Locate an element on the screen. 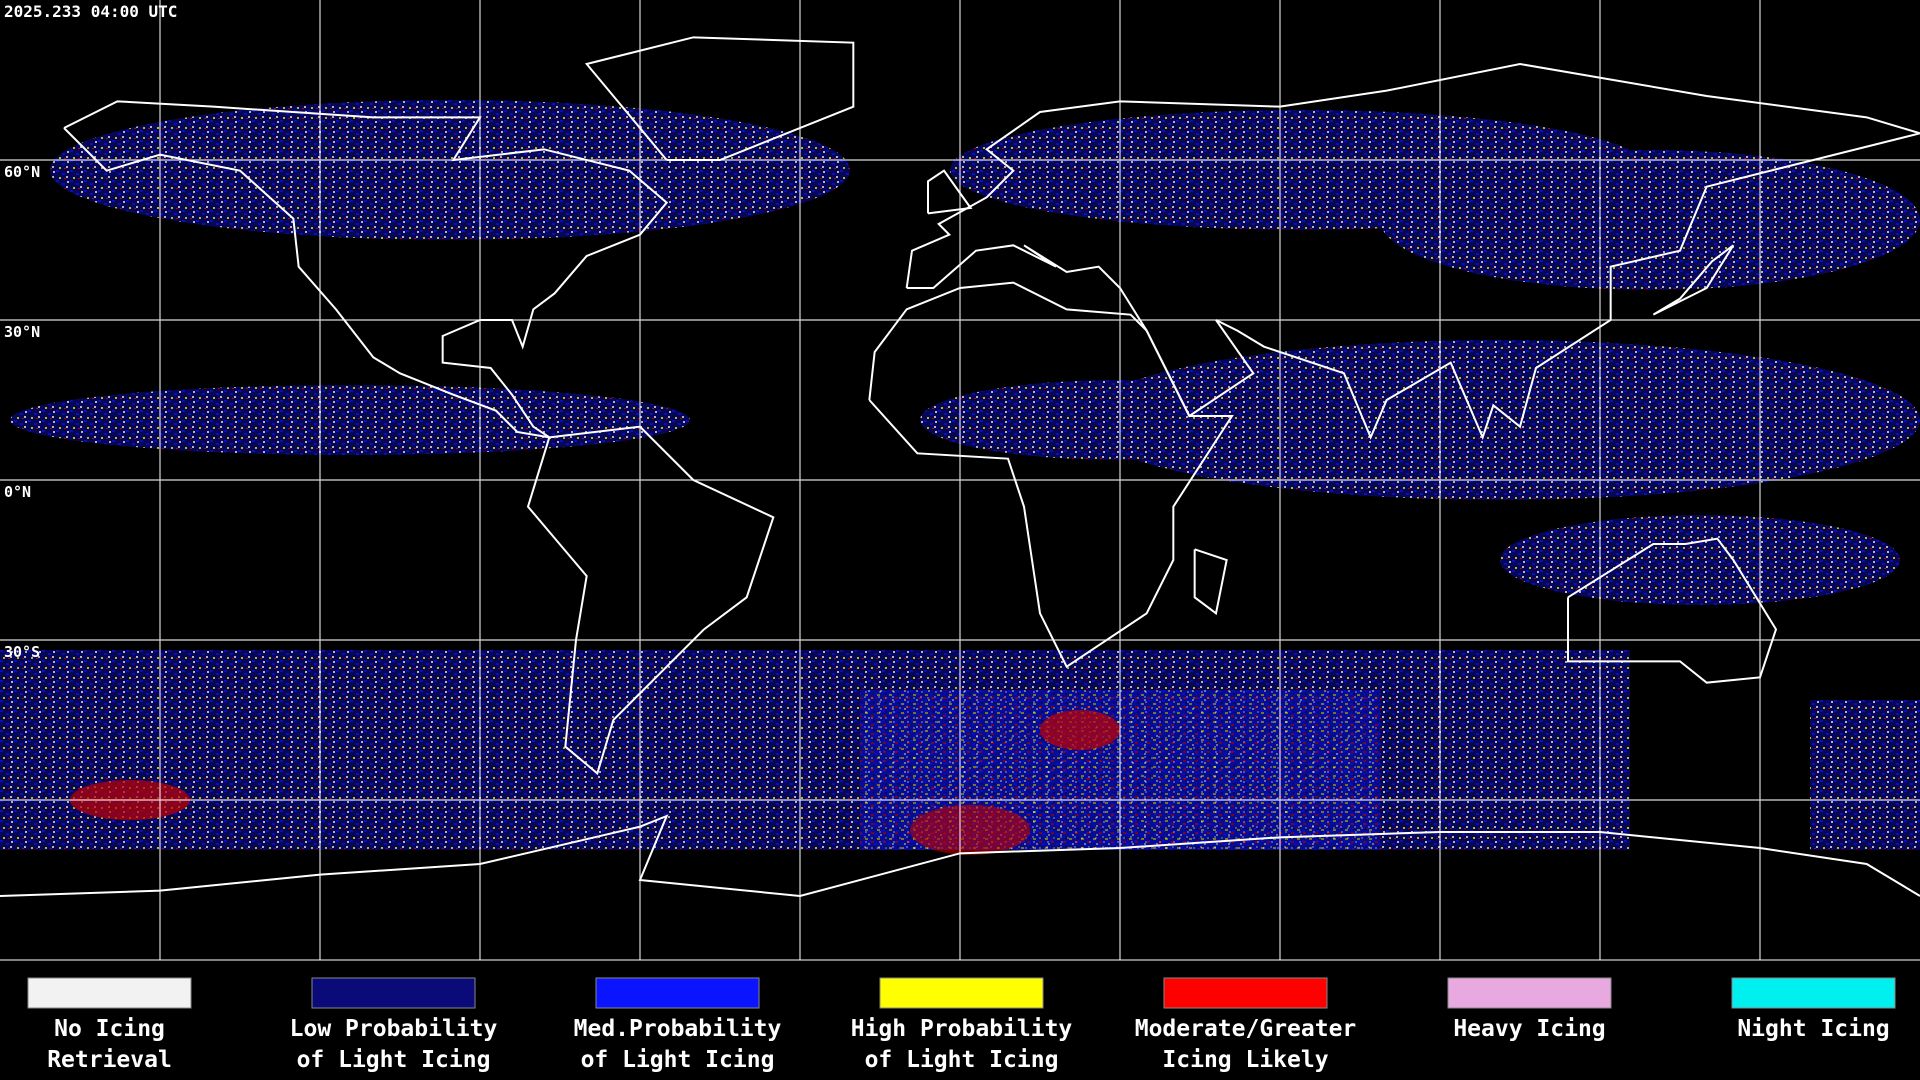 The height and width of the screenshot is (1080, 1920). legend-label: Med.Probability is located at coordinates (678, 1029).